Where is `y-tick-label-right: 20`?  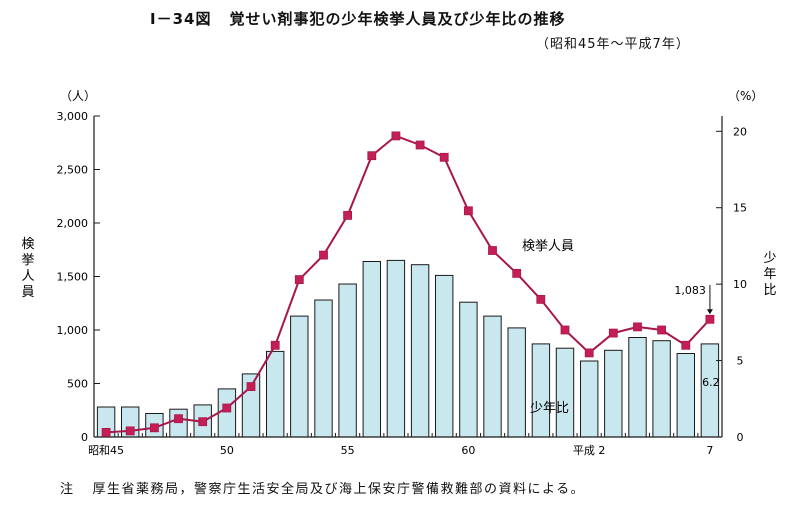 y-tick-label-right: 20 is located at coordinates (740, 131).